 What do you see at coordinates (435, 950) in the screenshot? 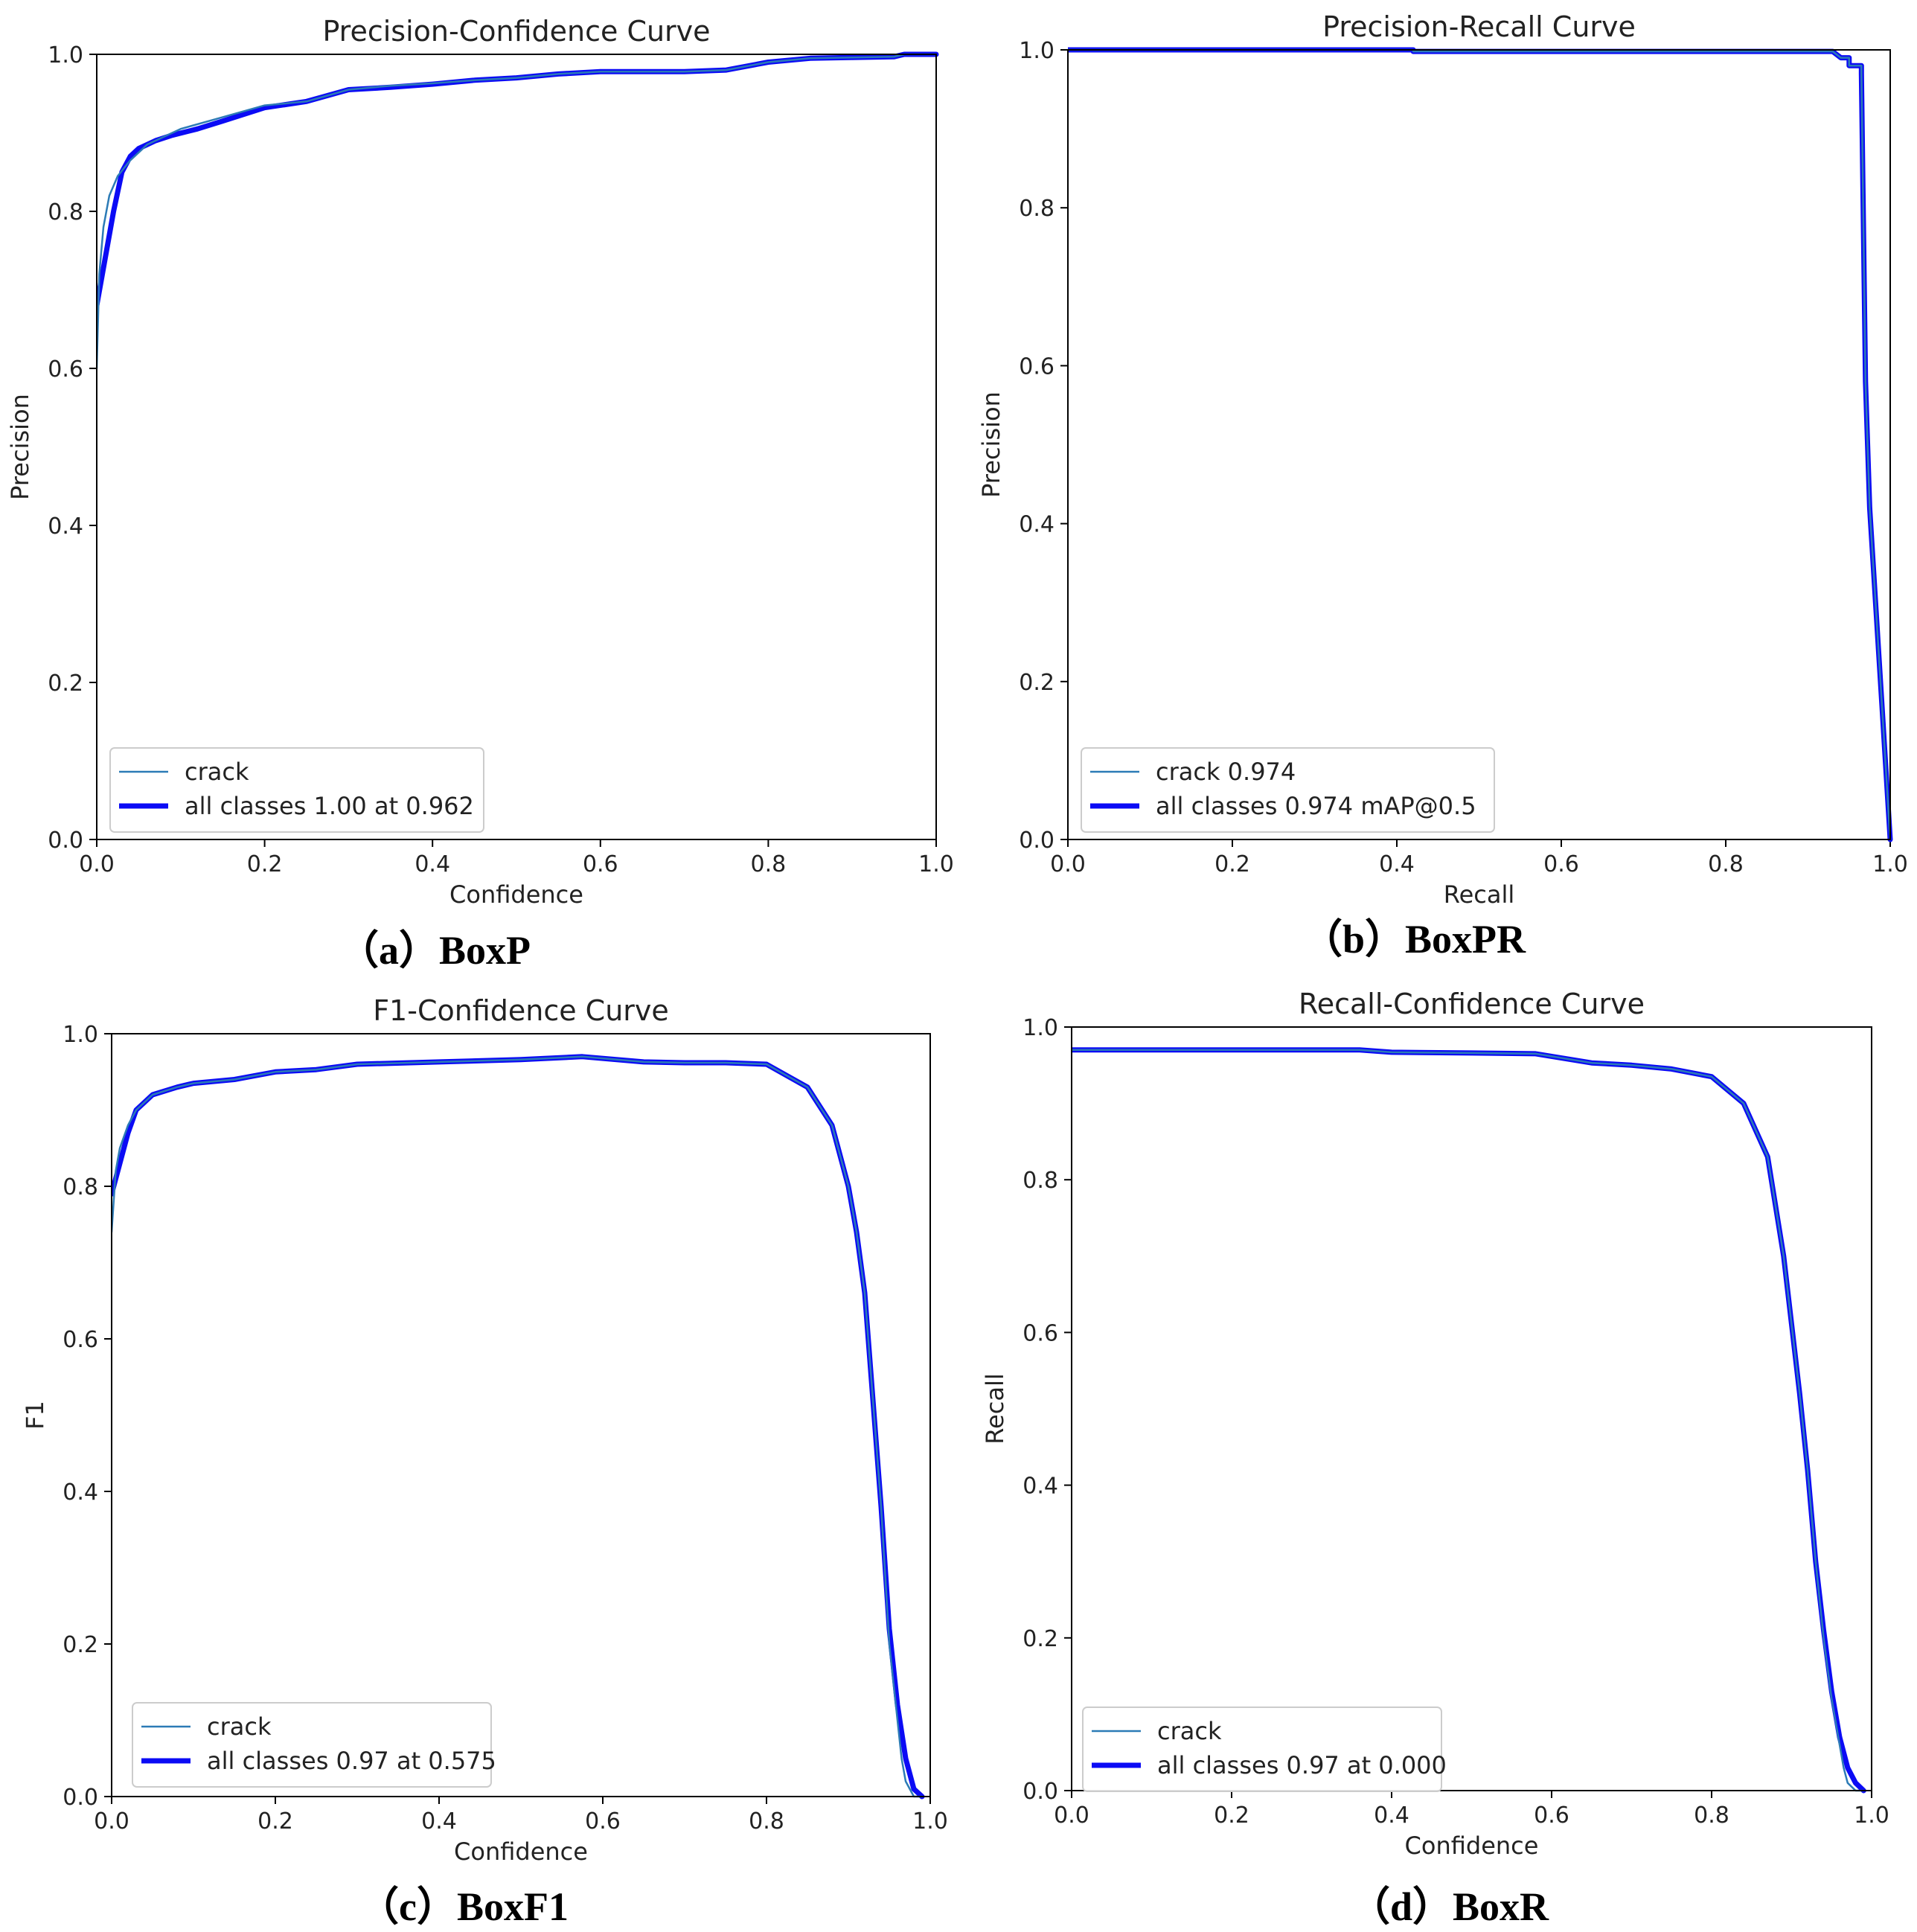
I see `caption-a: （a）BoxP` at bounding box center [435, 950].